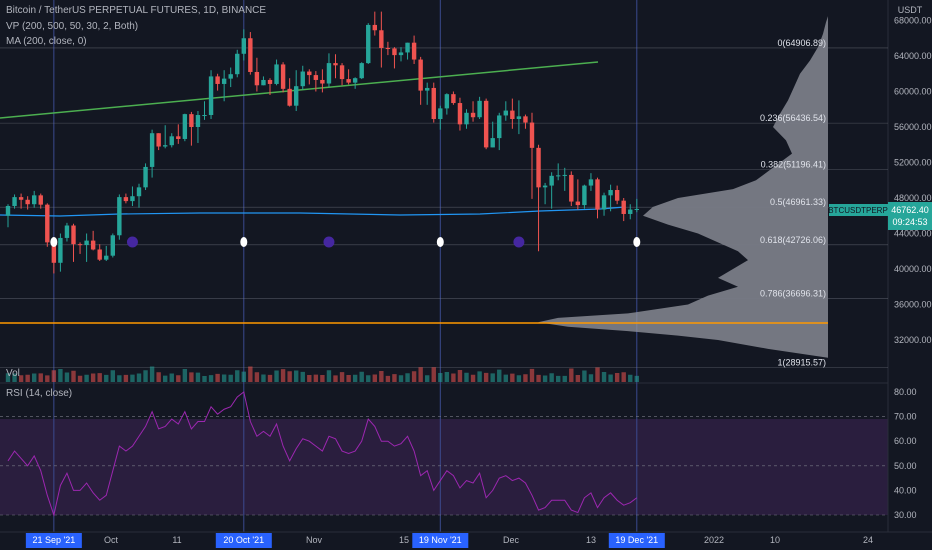 This screenshot has height=550, width=932. I want to click on moving-average-legend: MA (200, close, 0), so click(46, 41).